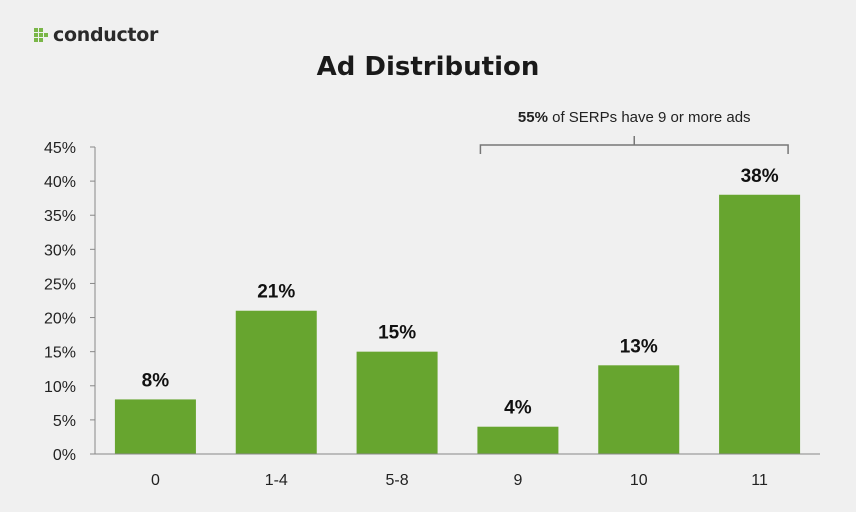  What do you see at coordinates (64, 455) in the screenshot?
I see `y-tick-label: 0%` at bounding box center [64, 455].